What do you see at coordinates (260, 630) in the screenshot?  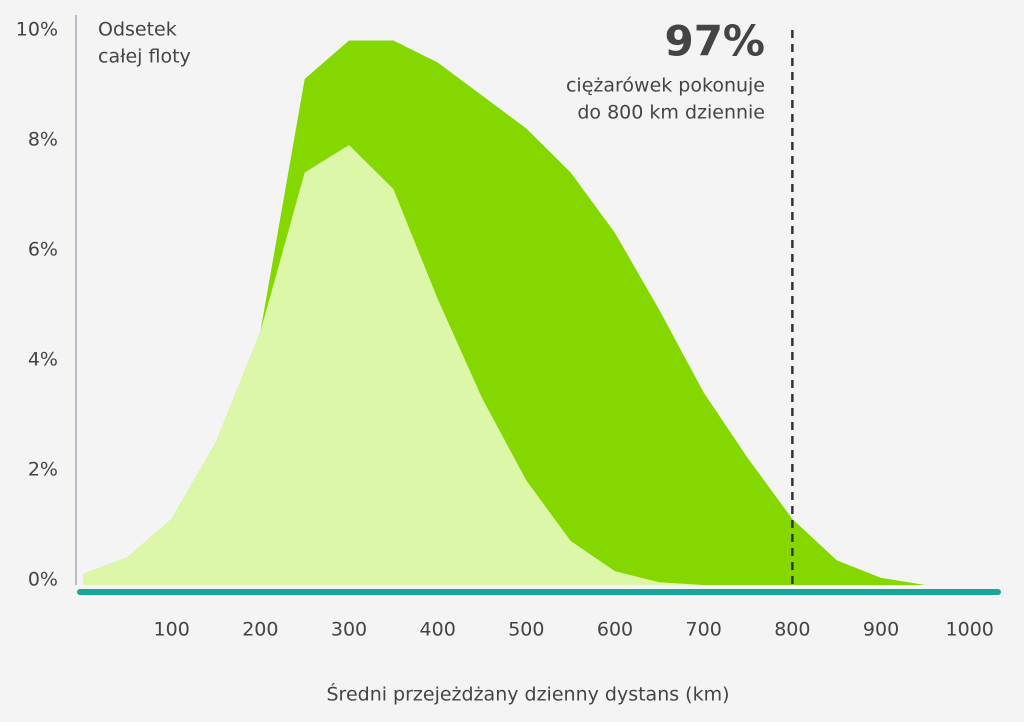 I see `x-tick-label: 200` at bounding box center [260, 630].